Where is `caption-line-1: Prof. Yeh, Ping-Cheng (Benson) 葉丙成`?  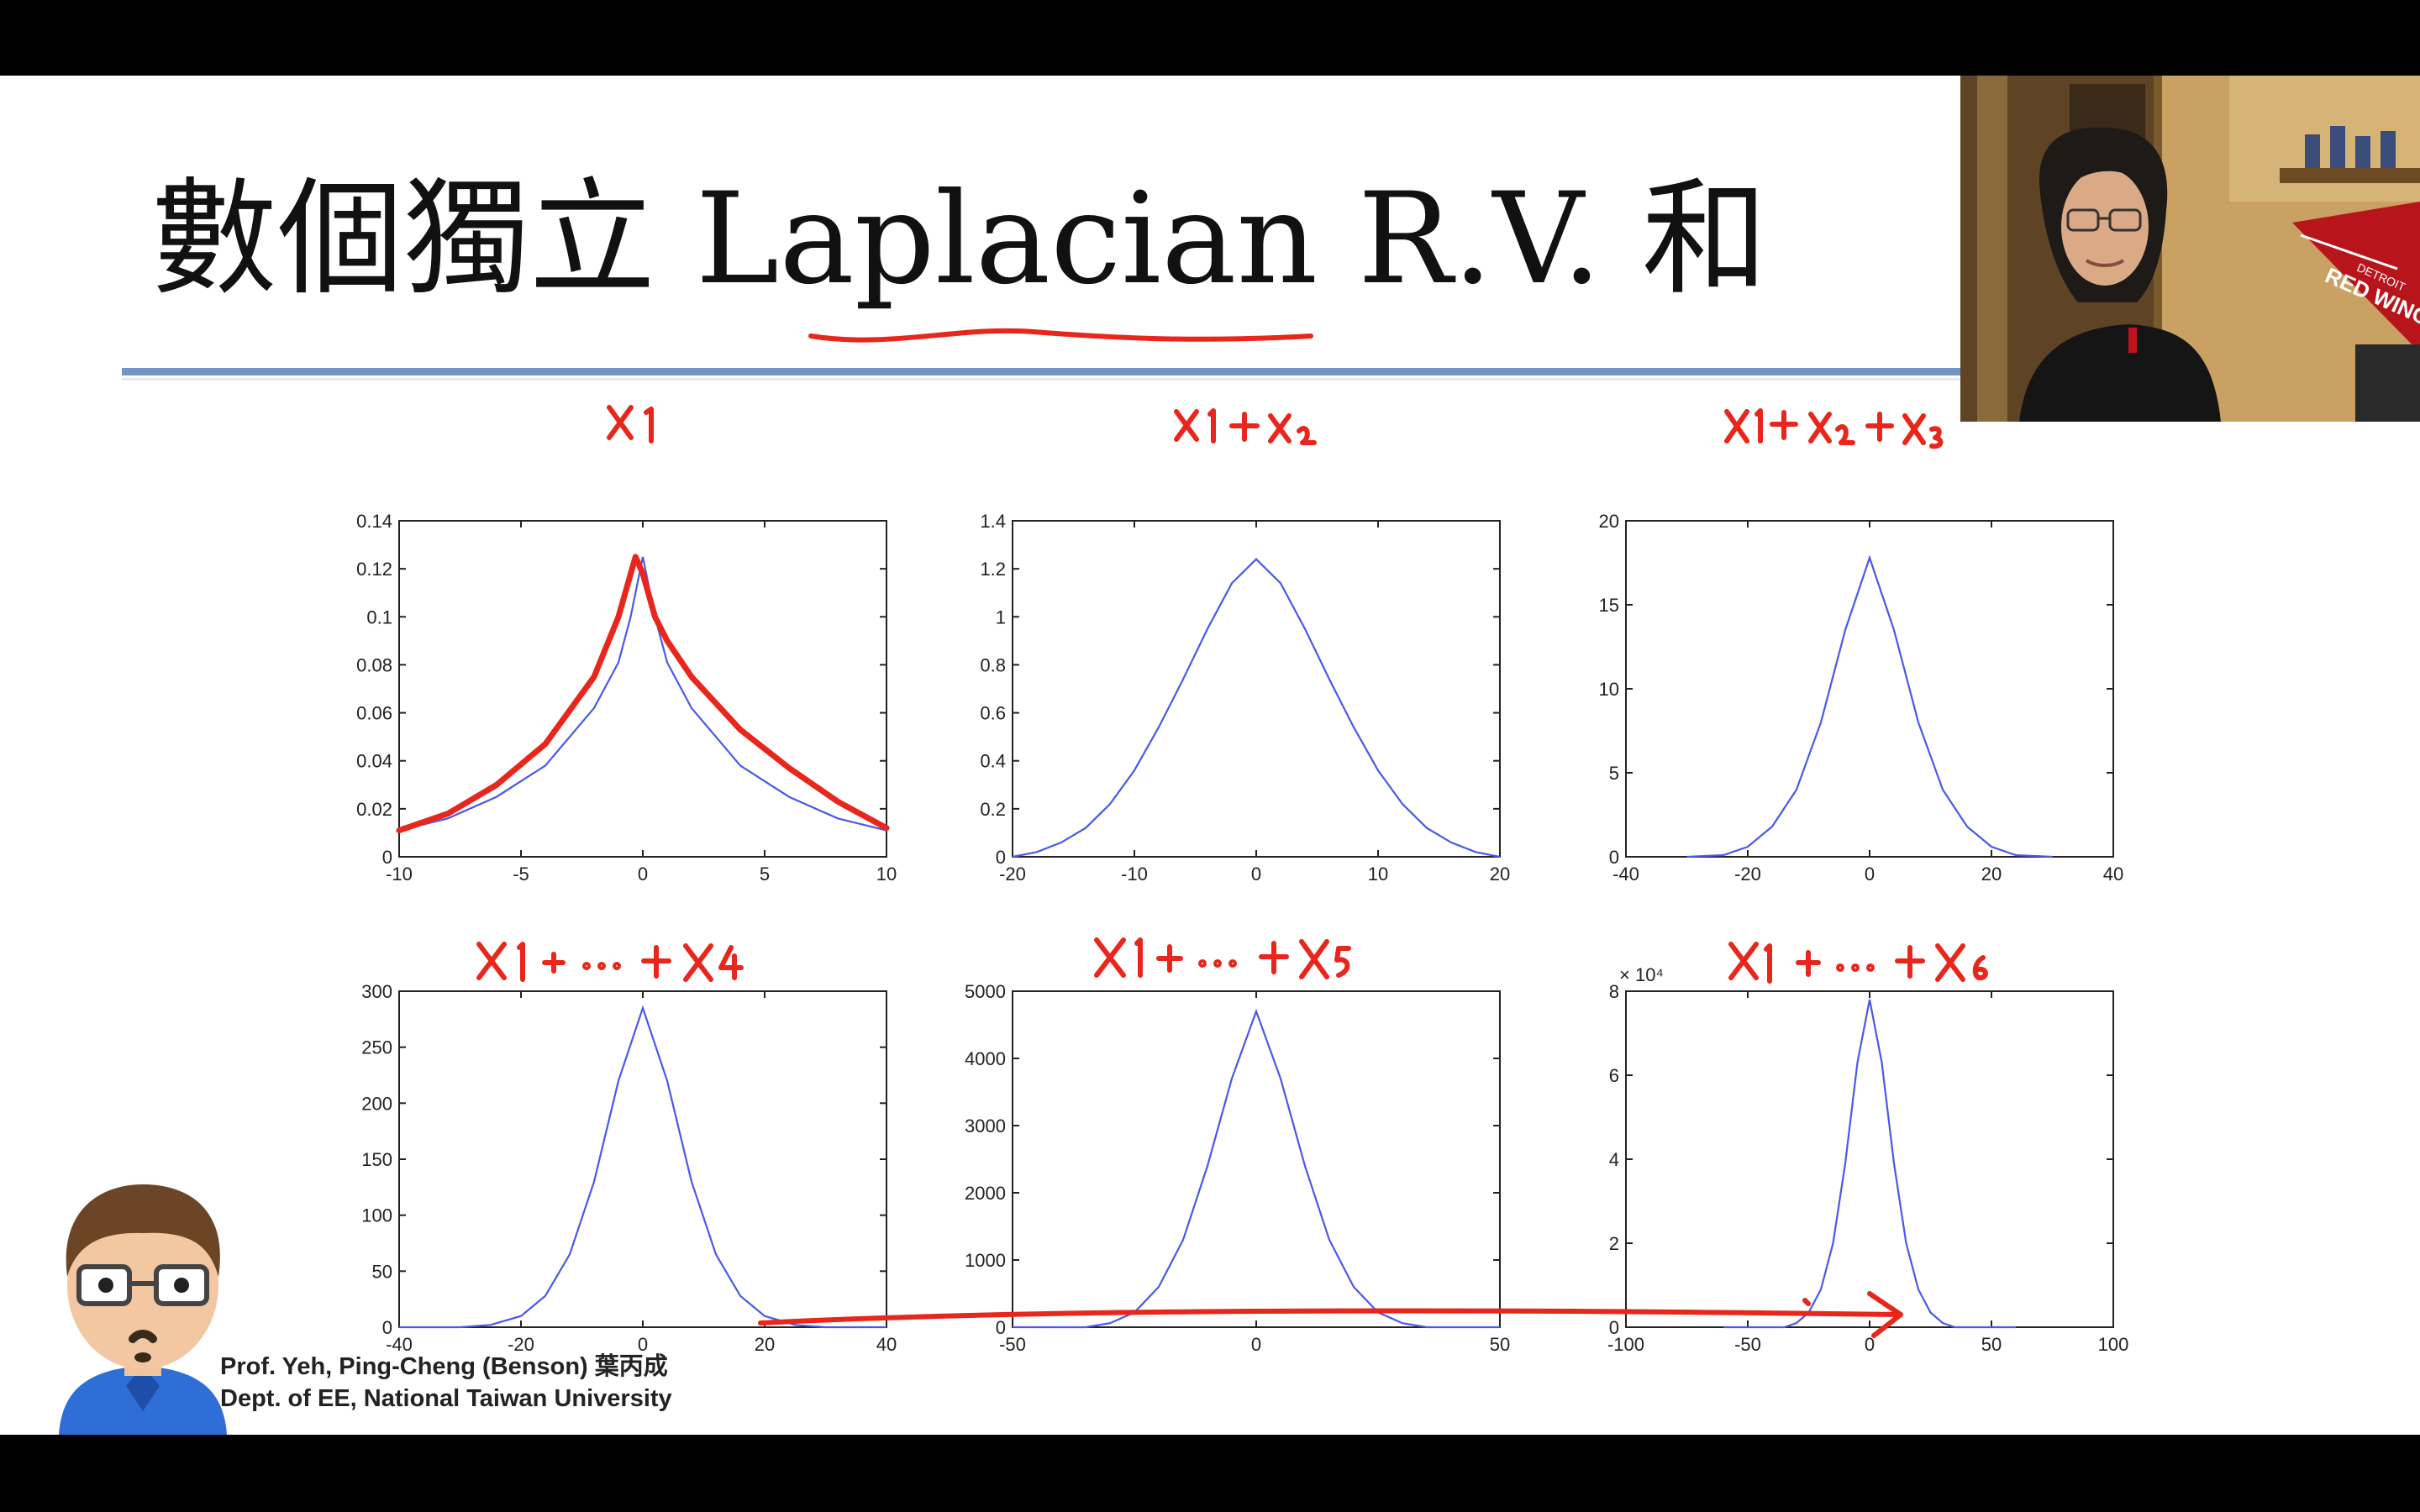
caption-line-1: Prof. Yeh, Ping-Cheng (Benson) 葉丙成 is located at coordinates (444, 1366).